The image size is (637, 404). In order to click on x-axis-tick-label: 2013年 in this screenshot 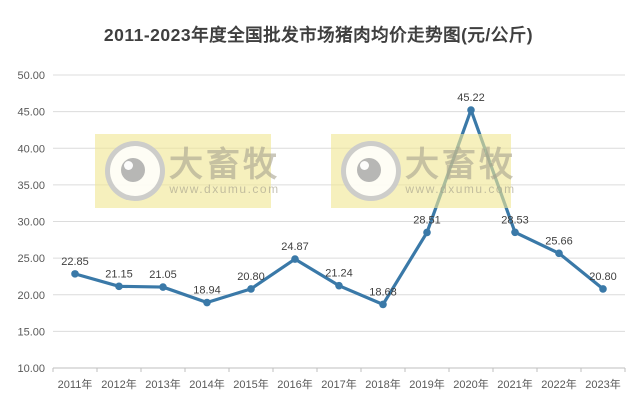, I will do `click(162, 384)`.